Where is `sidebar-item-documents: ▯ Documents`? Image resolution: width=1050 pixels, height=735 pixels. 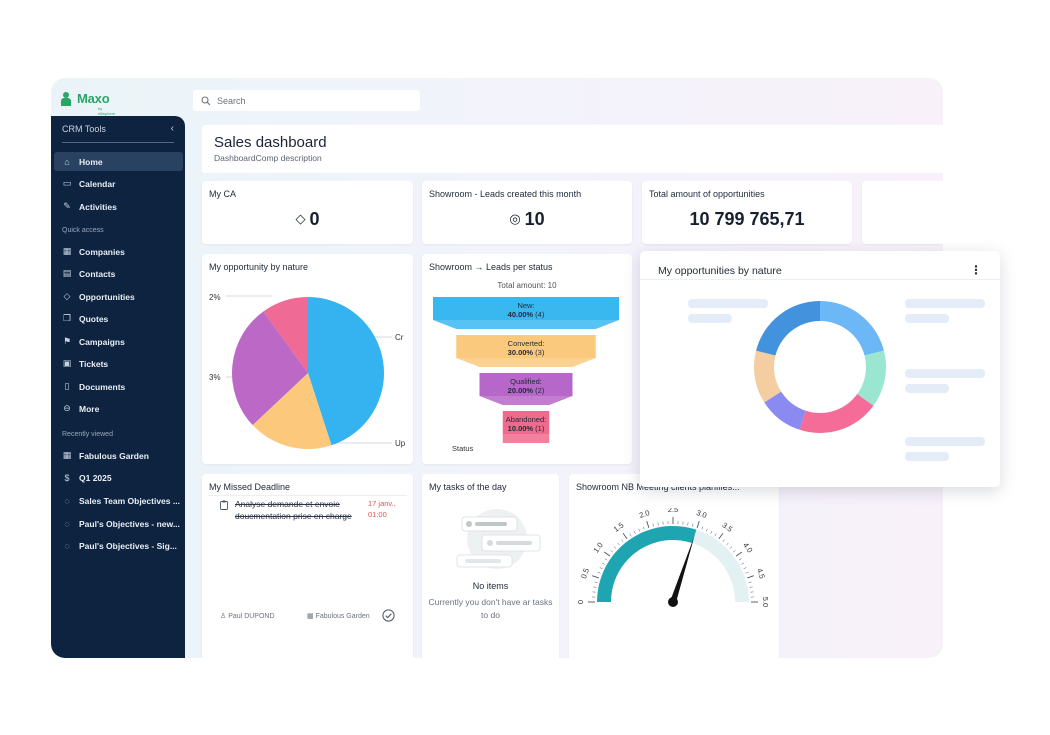
sidebar-item-documents: ▯ Documents is located at coordinates (118, 386).